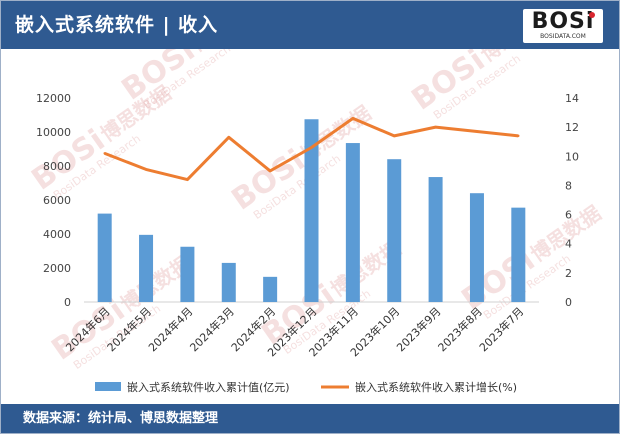  Describe the element at coordinates (67, 302) in the screenshot. I see `y-left-tick-label: 0` at that location.